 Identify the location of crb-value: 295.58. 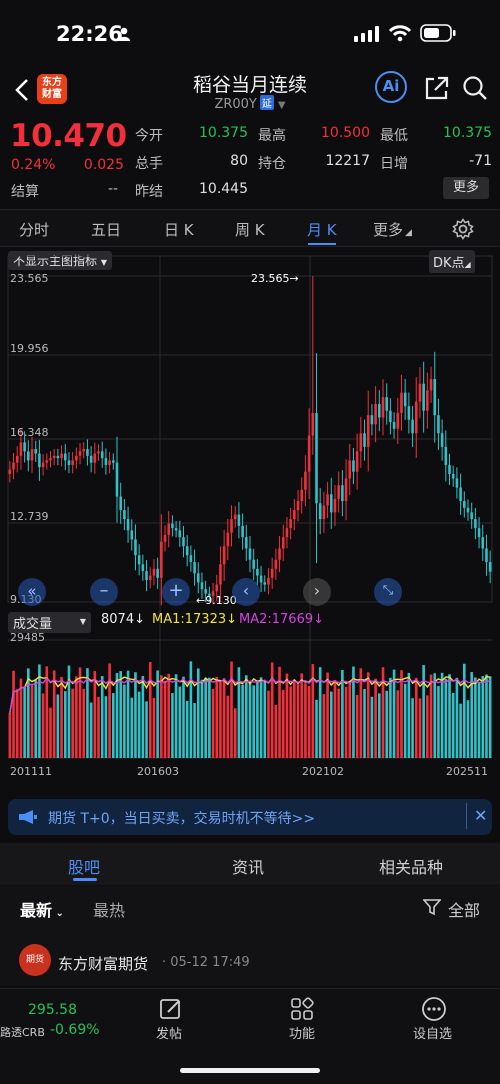
(52, 1010).